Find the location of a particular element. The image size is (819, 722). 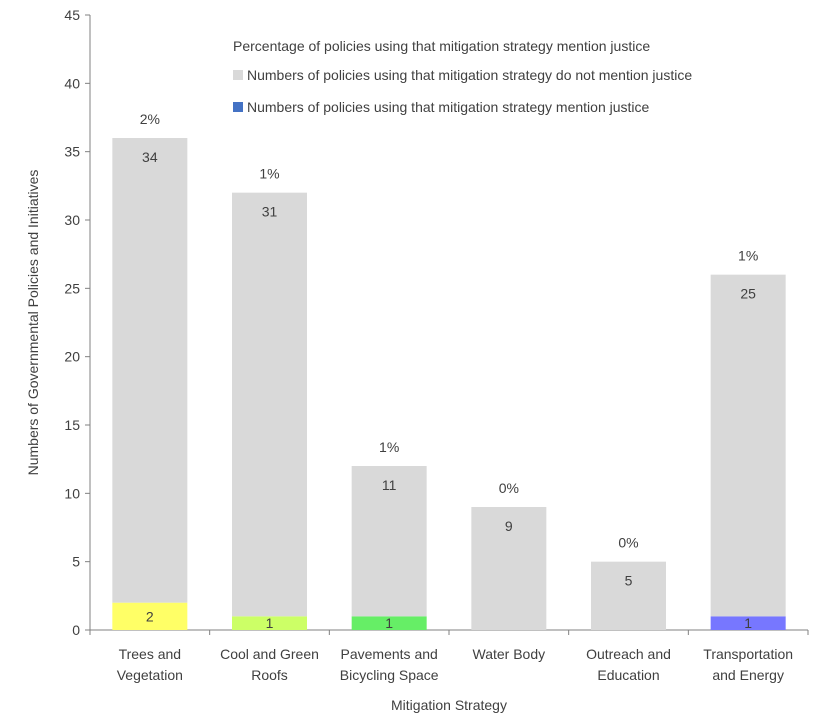

x-tick-label: Trees and is located at coordinates (150, 654).